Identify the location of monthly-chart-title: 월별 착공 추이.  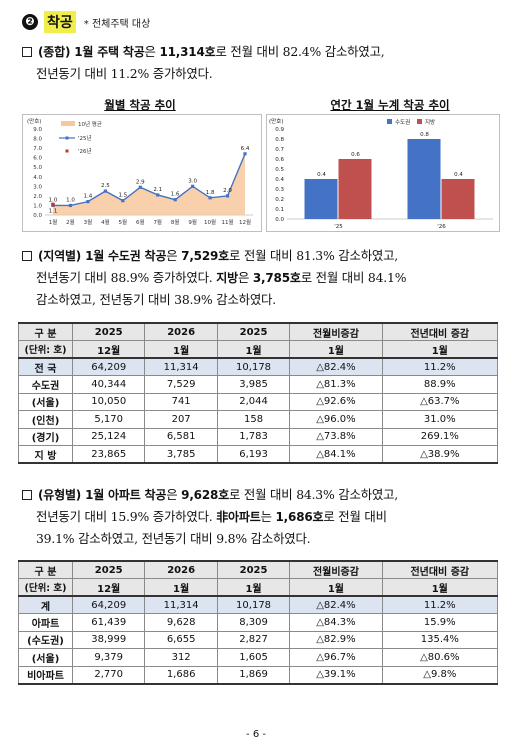
(140, 105).